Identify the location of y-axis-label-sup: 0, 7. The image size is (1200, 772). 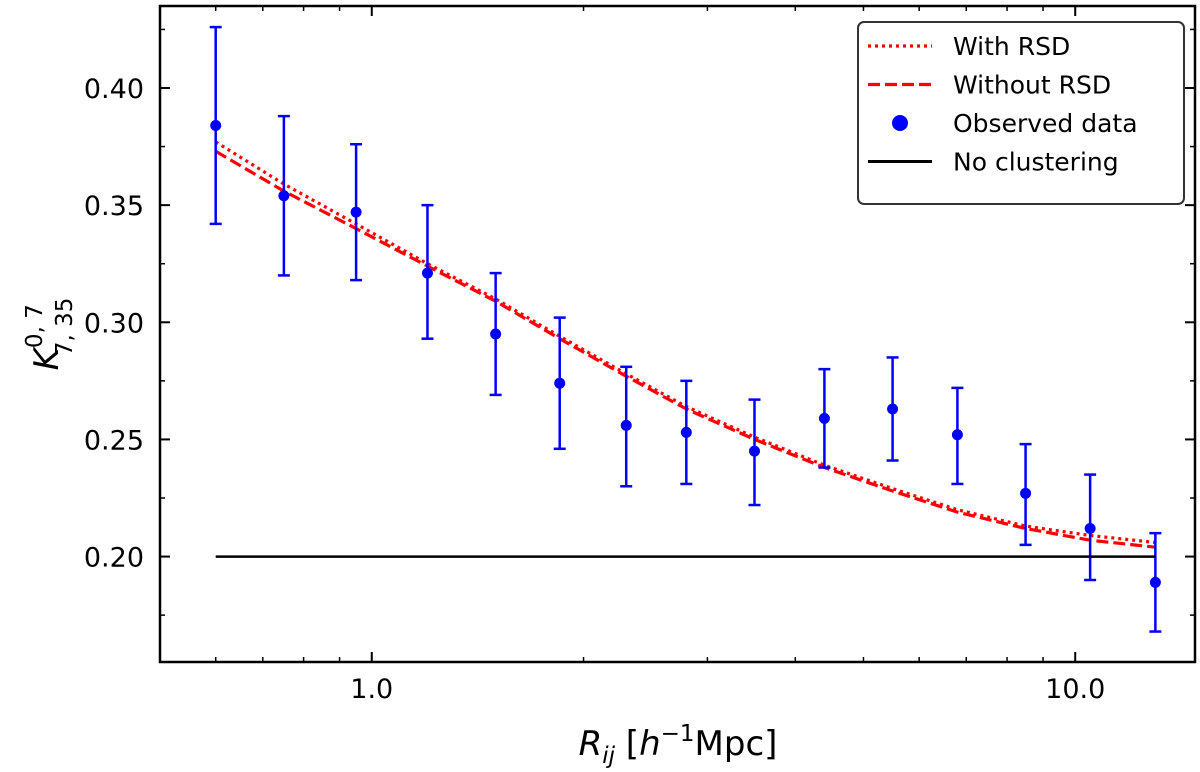
(35, 326).